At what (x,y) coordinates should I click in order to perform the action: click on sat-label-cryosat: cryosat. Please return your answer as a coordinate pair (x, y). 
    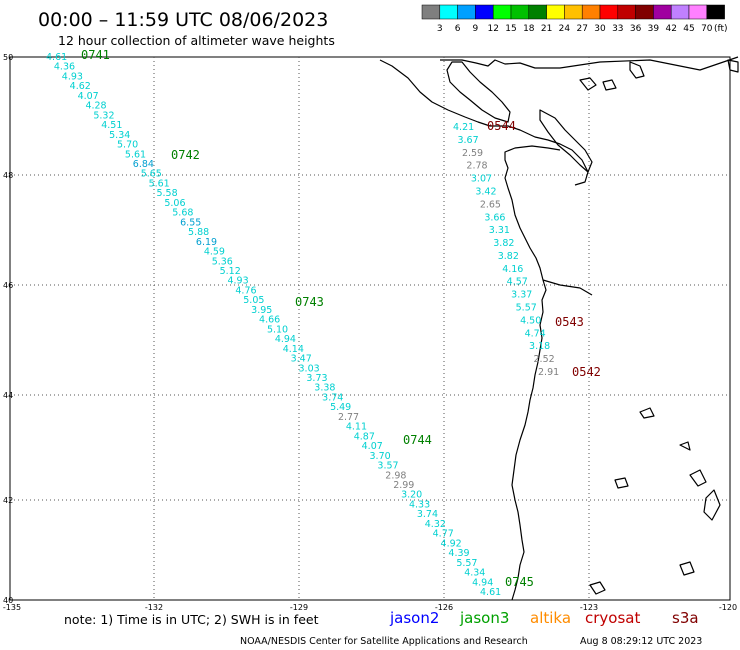
    Looking at the image, I should click on (612, 618).